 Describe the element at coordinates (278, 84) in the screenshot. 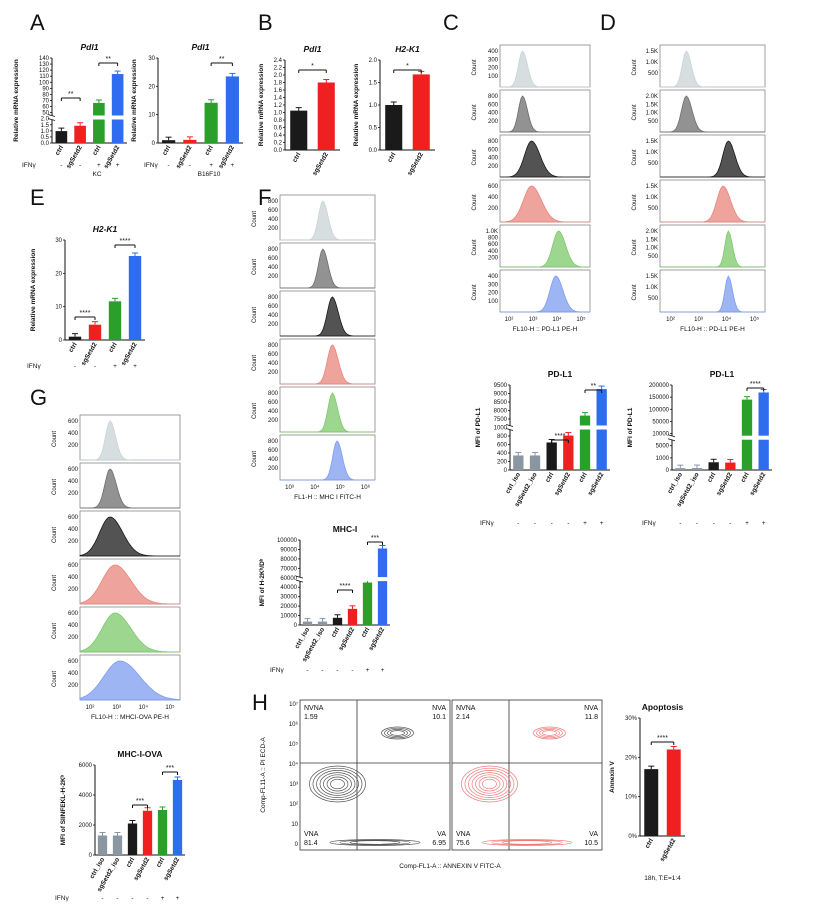

I see `y-tick-label: 1.8` at that location.